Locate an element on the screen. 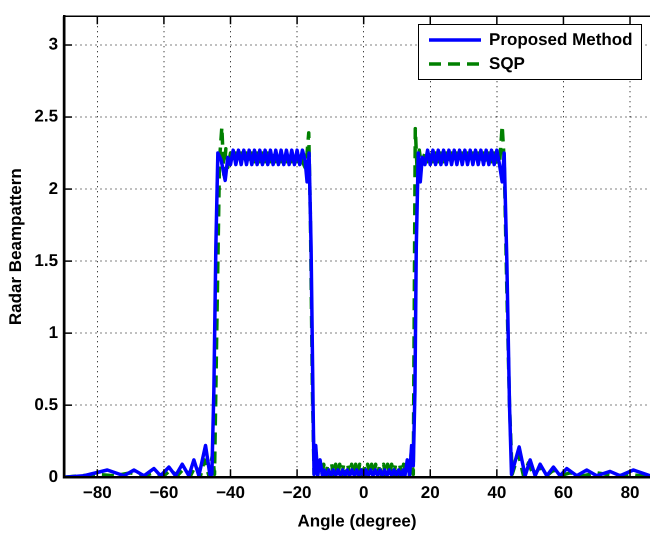 The image size is (650, 536). y-axis-title: Radar Beampattern is located at coordinates (15, 247).